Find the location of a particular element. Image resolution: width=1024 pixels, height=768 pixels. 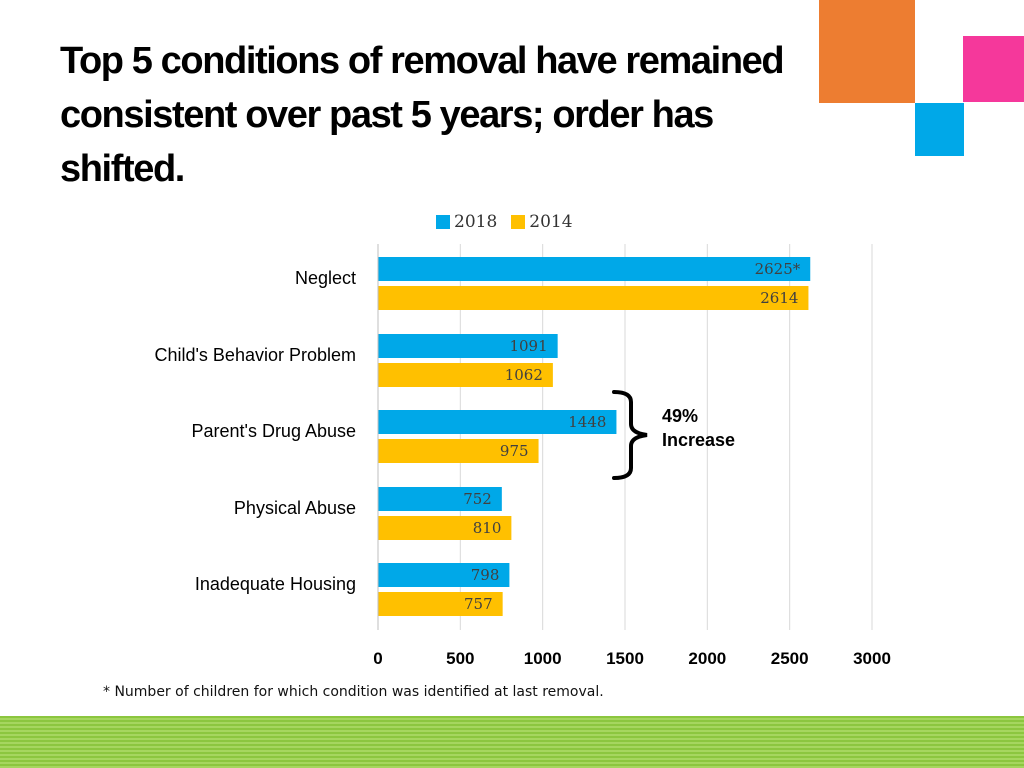

legend-item-2018: 2018 is located at coordinates (466, 222).